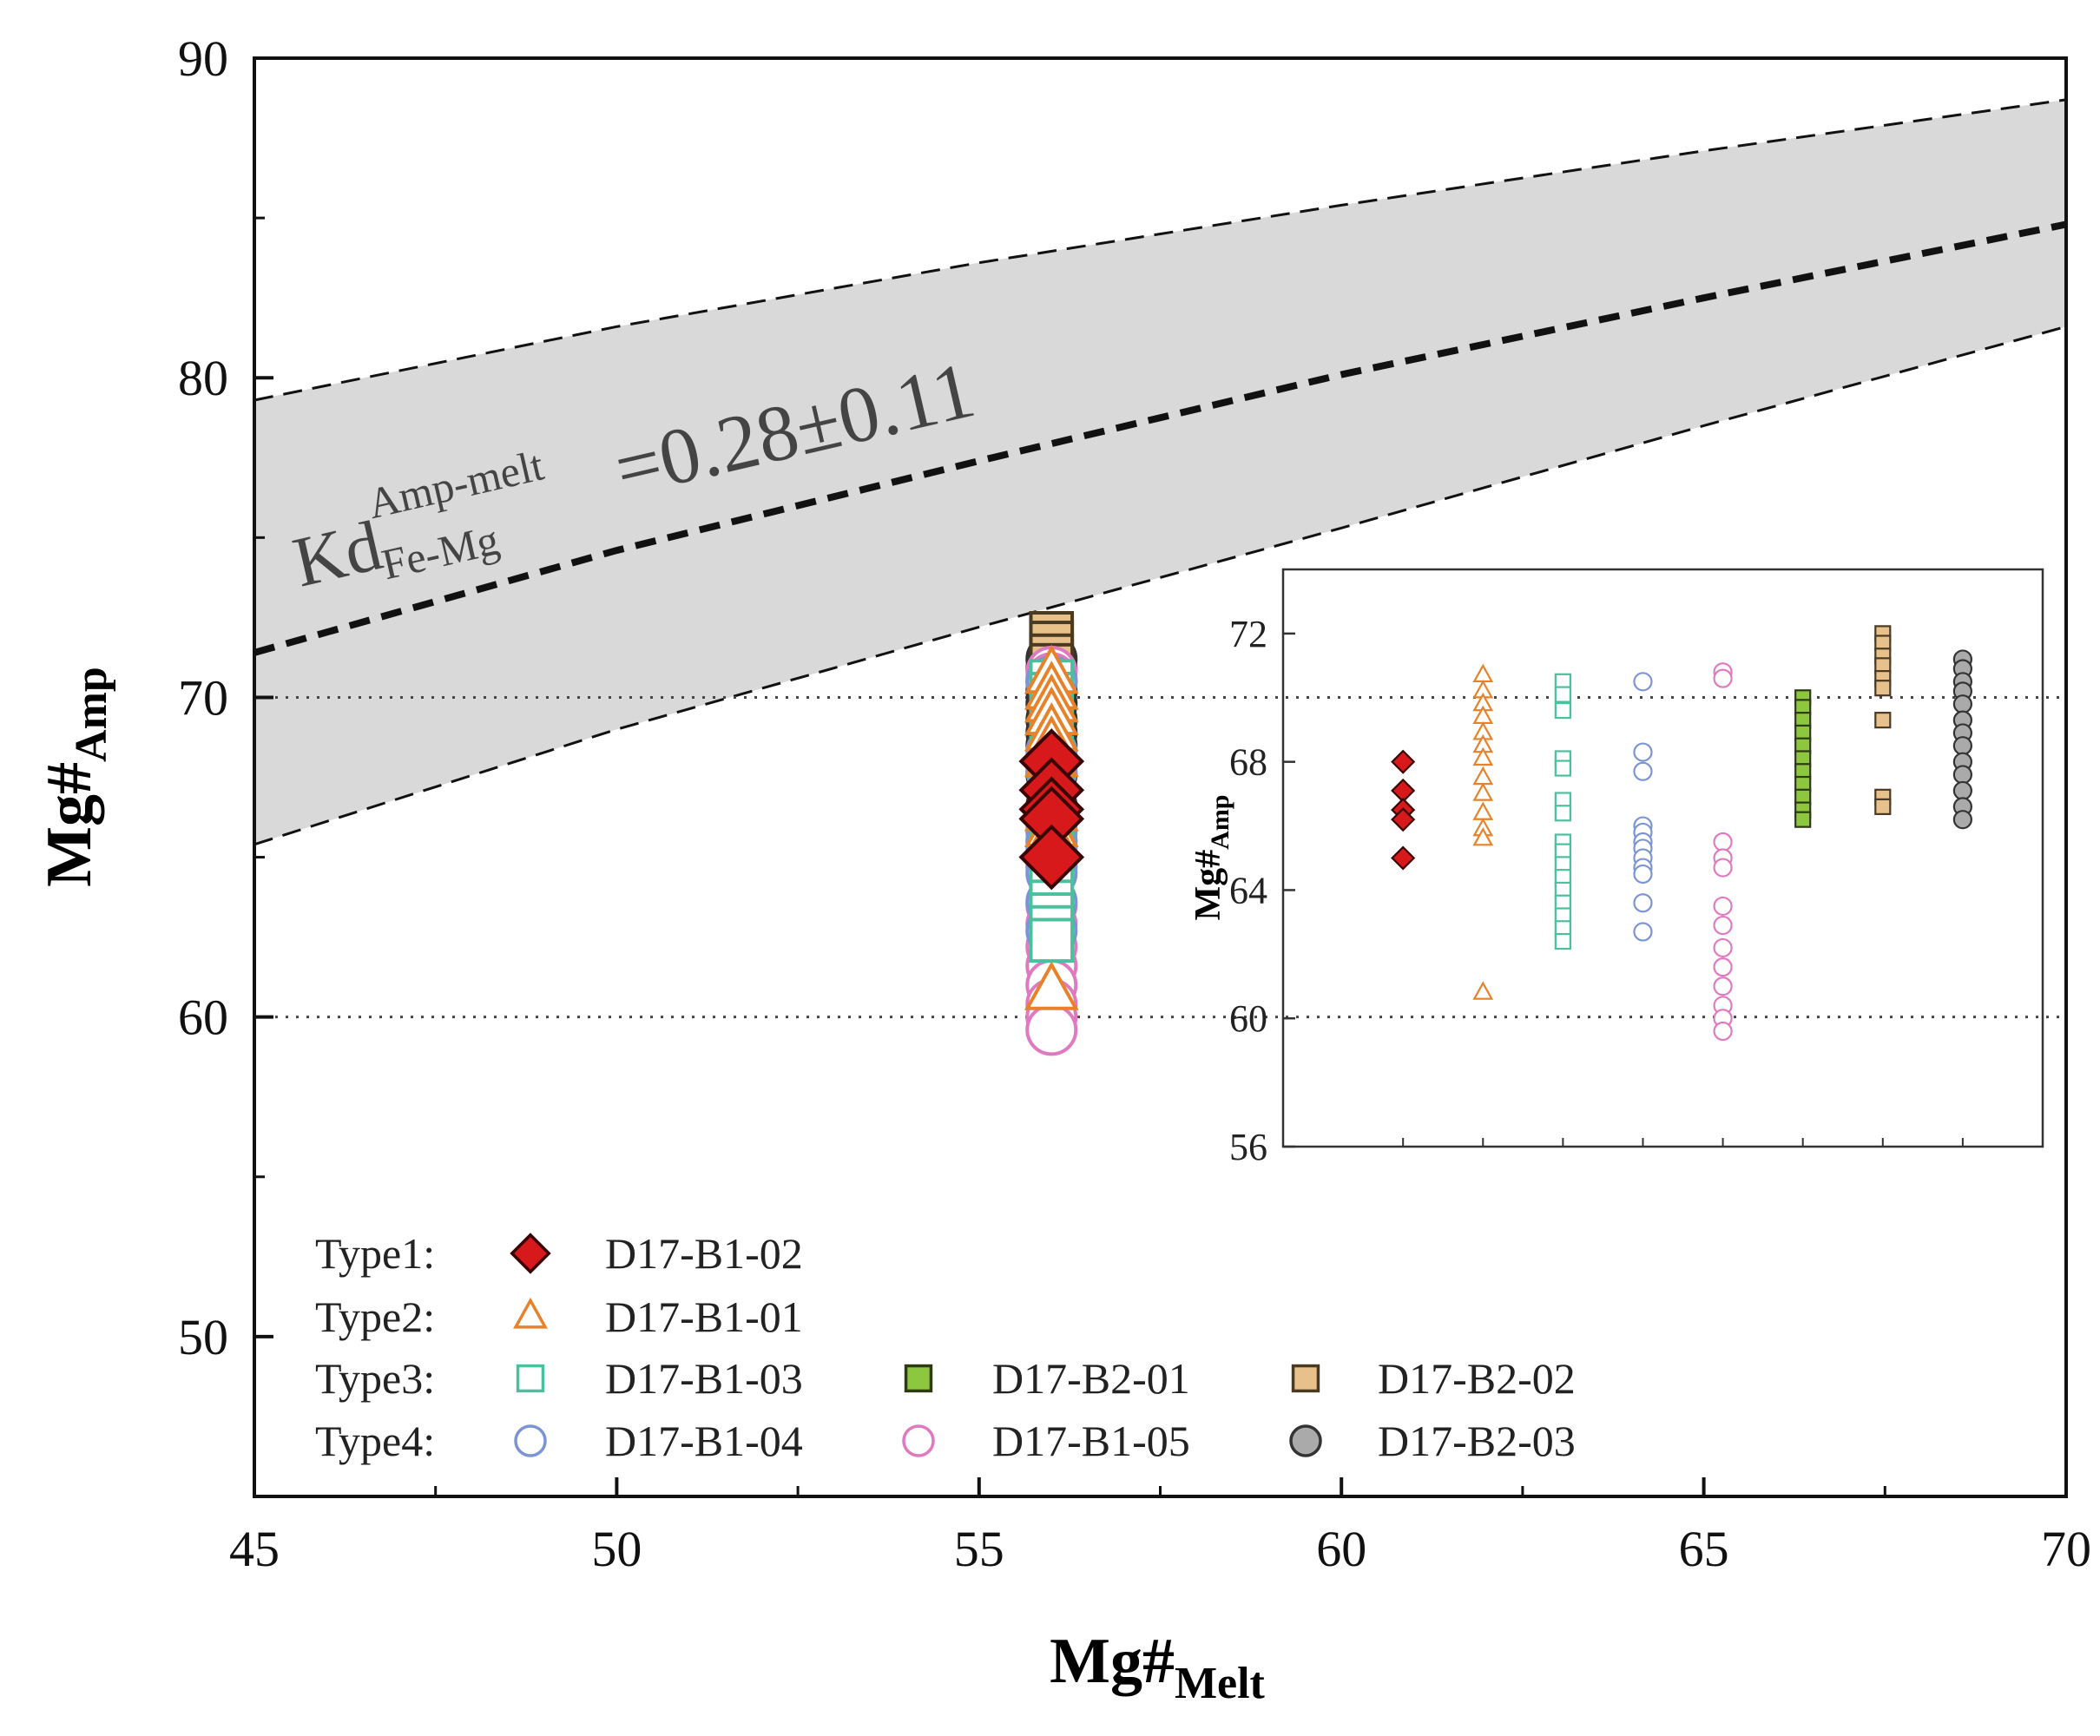 The height and width of the screenshot is (1736, 2100). I want to click on inset-y-tick-label: 60, so click(1248, 1018).